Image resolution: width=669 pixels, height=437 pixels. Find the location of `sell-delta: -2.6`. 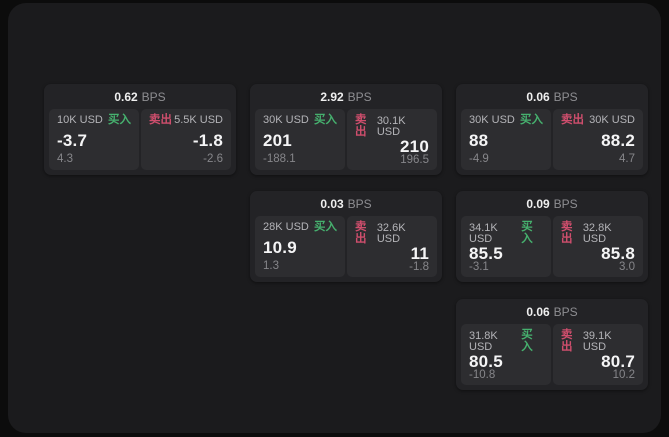

sell-delta: -2.6 is located at coordinates (213, 158).